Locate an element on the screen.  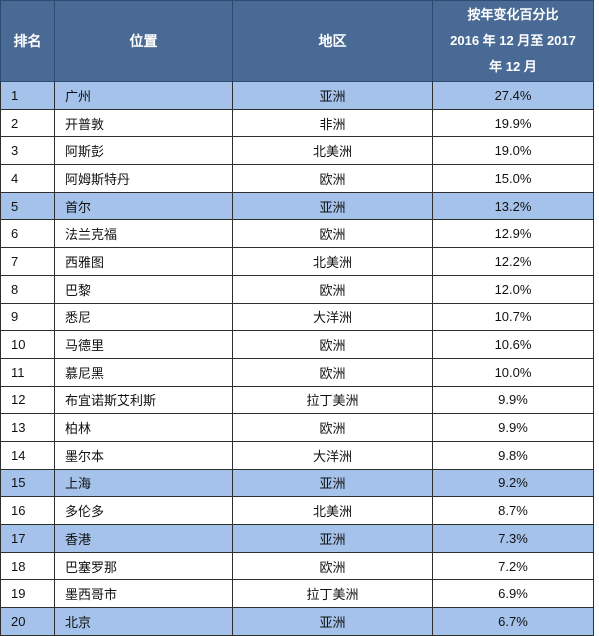
percent-cell: 13.2% is located at coordinates (513, 206).